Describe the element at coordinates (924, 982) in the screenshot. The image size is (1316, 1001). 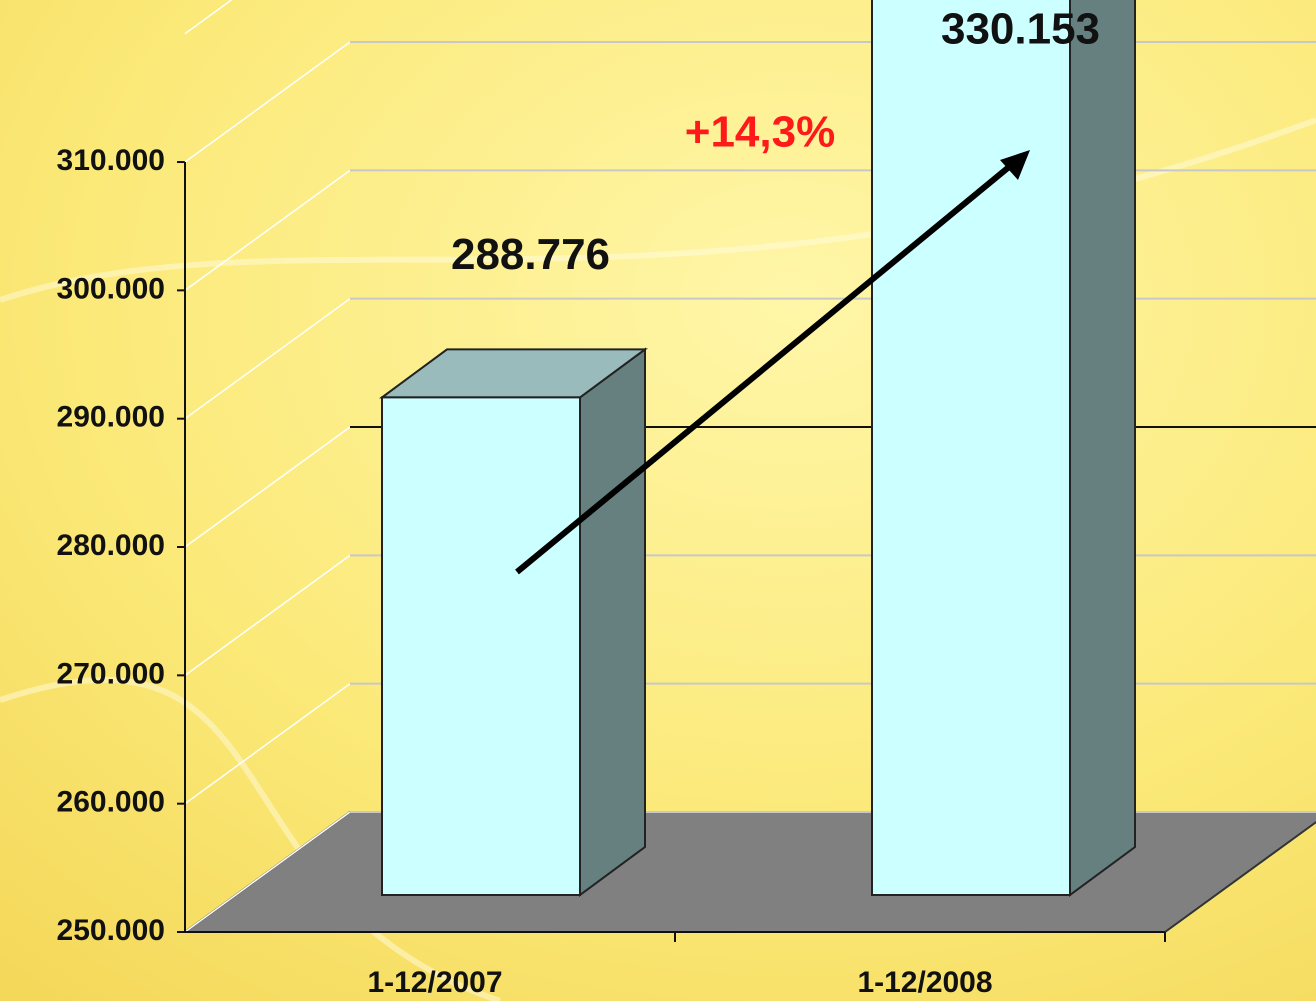
I see `x-tick-label: 1-12/2008` at that location.